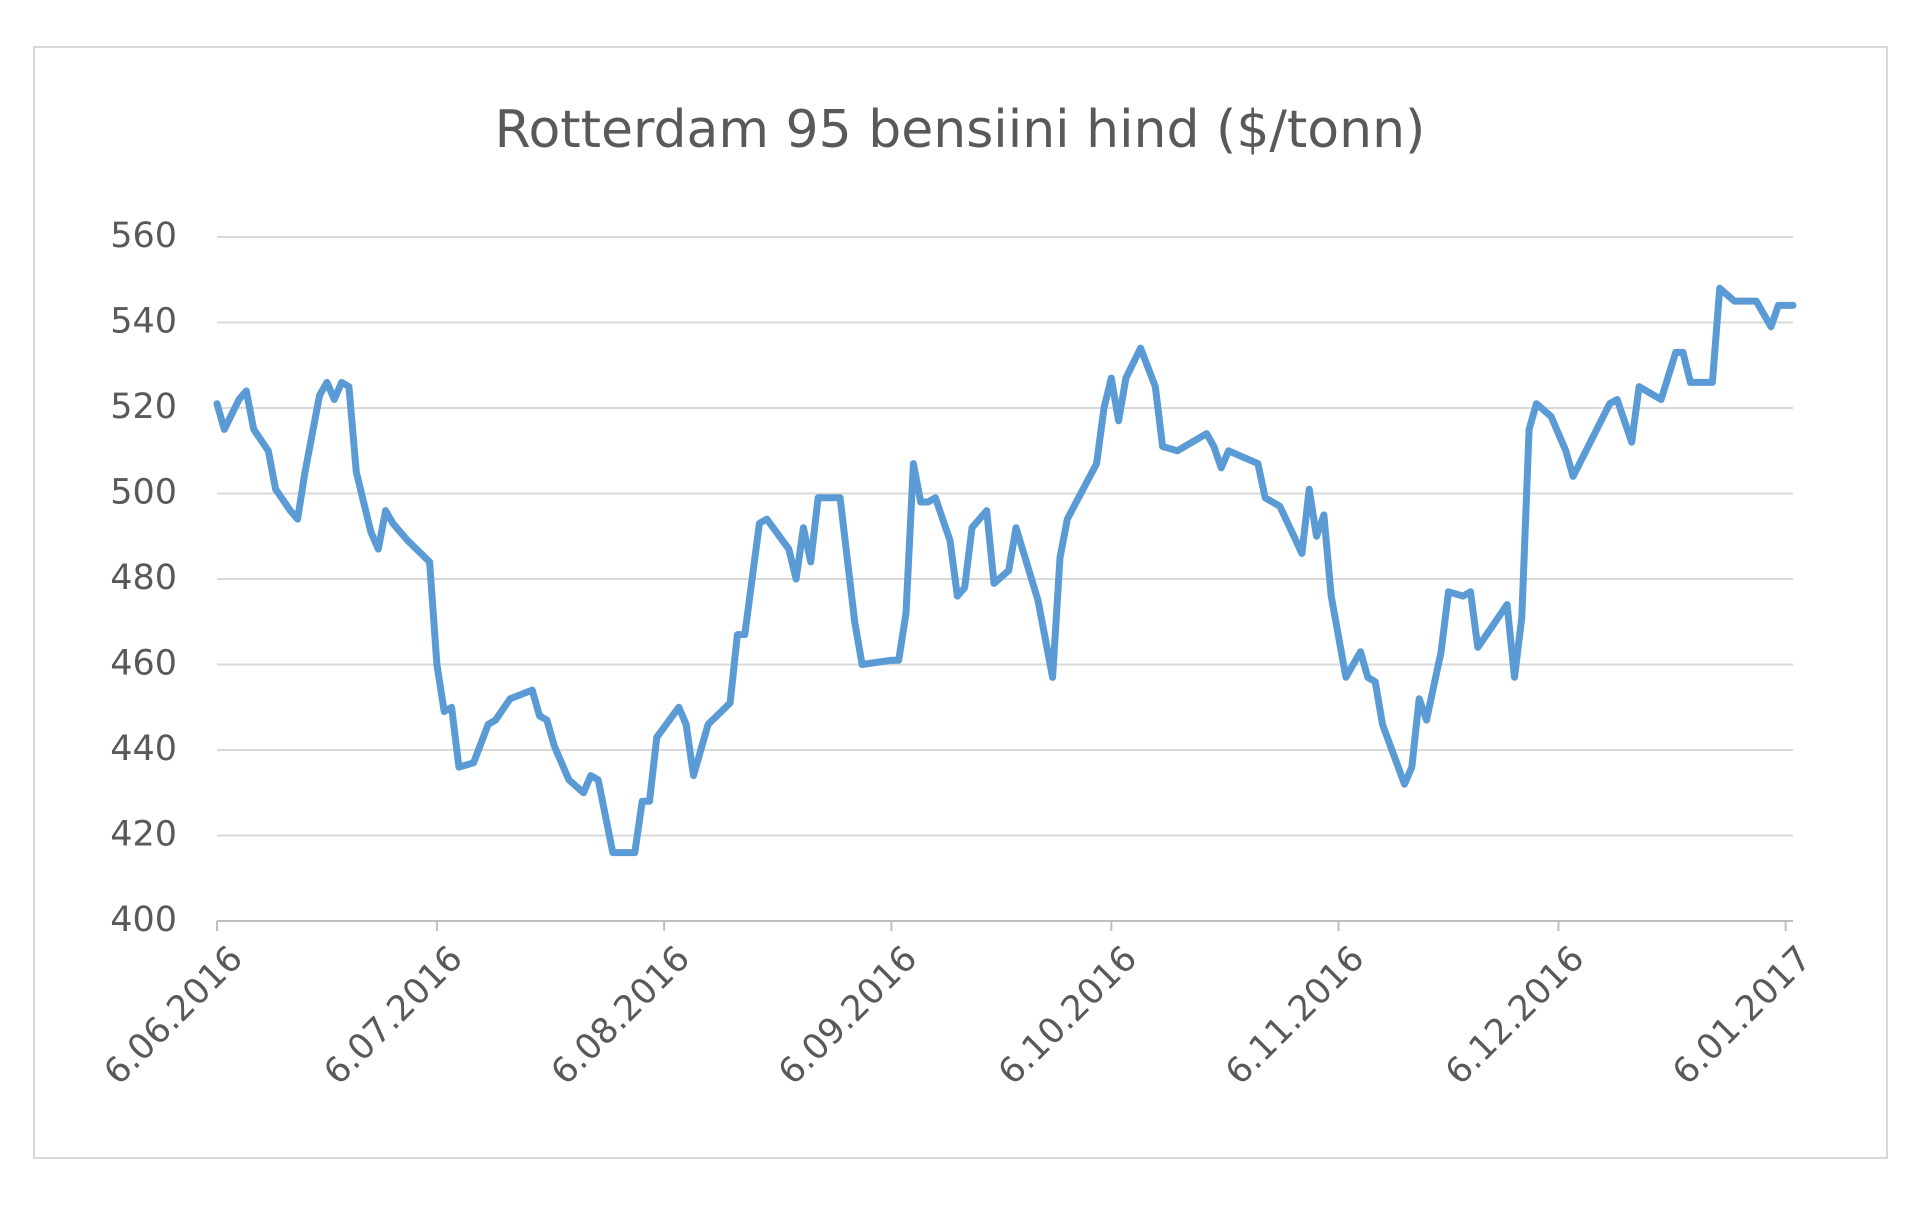 This screenshot has width=1920, height=1228. What do you see at coordinates (143, 920) in the screenshot?
I see `y-tick-label: 400` at bounding box center [143, 920].